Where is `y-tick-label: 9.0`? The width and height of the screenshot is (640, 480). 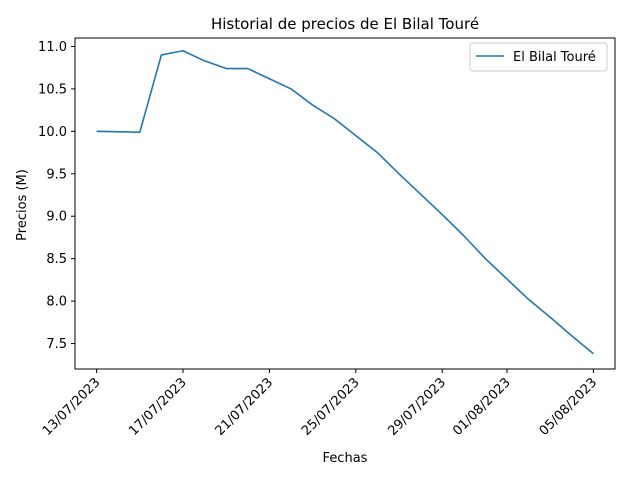
y-tick-label: 9.0 is located at coordinates (56, 217).